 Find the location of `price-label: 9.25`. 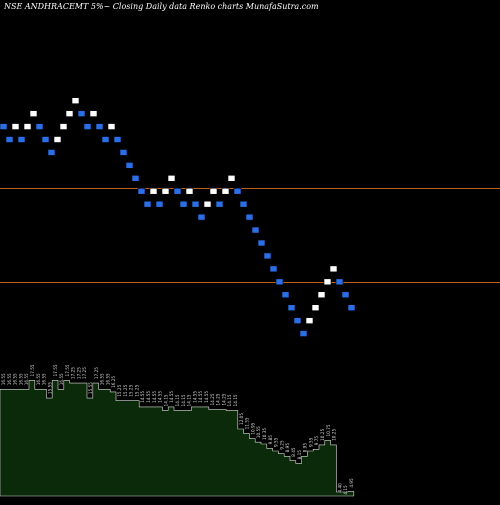

price-label: 9.25 is located at coordinates (281, 445).